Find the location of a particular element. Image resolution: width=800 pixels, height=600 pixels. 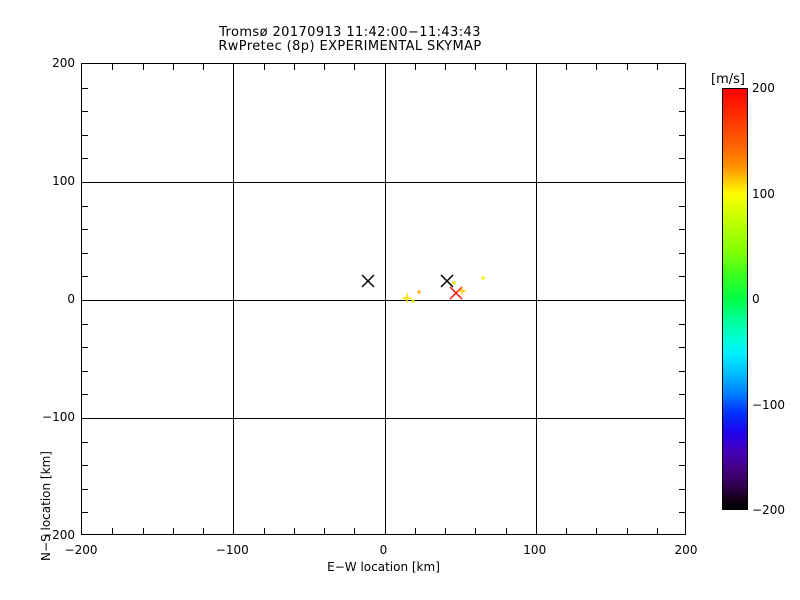

colorbar-tick-label: 0 is located at coordinates (756, 299).